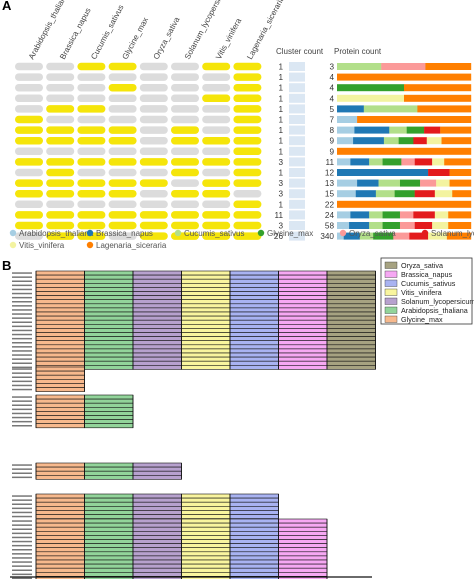 The image size is (474, 584). I want to click on panel-b-legend-label: Brassica_napus, so click(427, 274).